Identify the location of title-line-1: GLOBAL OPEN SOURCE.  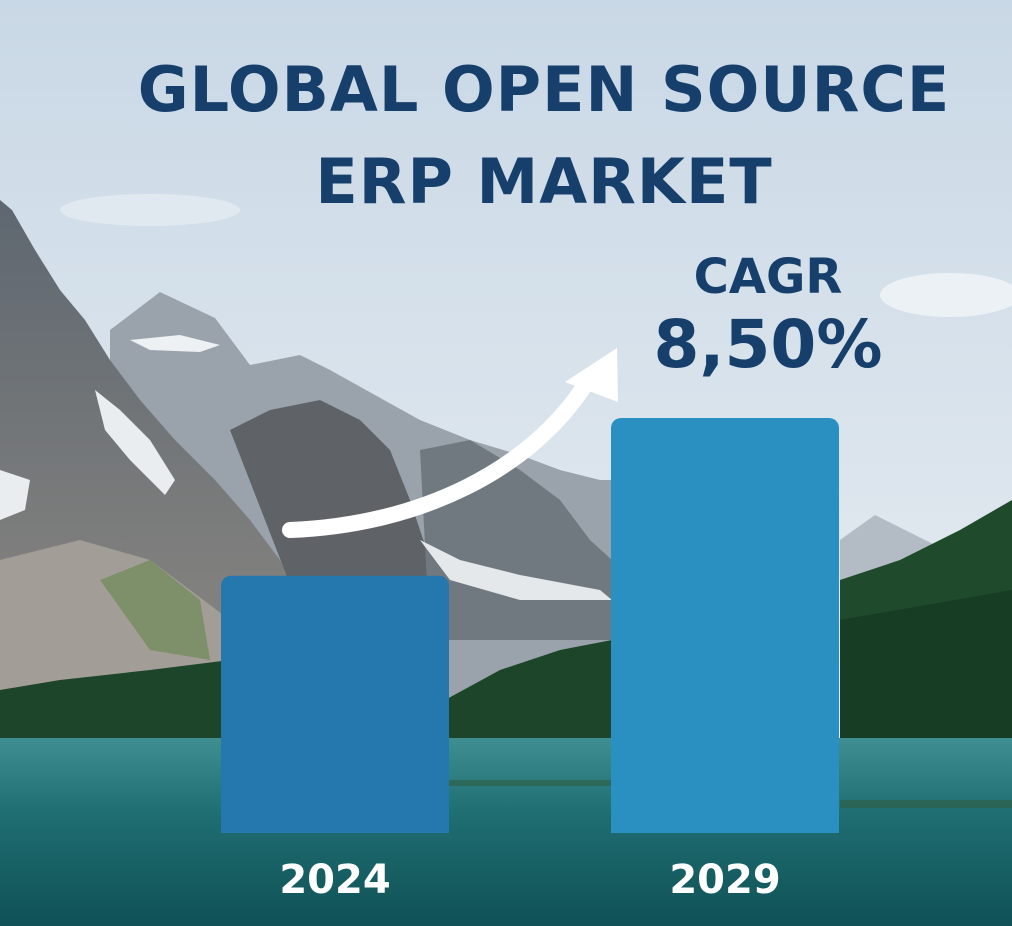
(544, 89).